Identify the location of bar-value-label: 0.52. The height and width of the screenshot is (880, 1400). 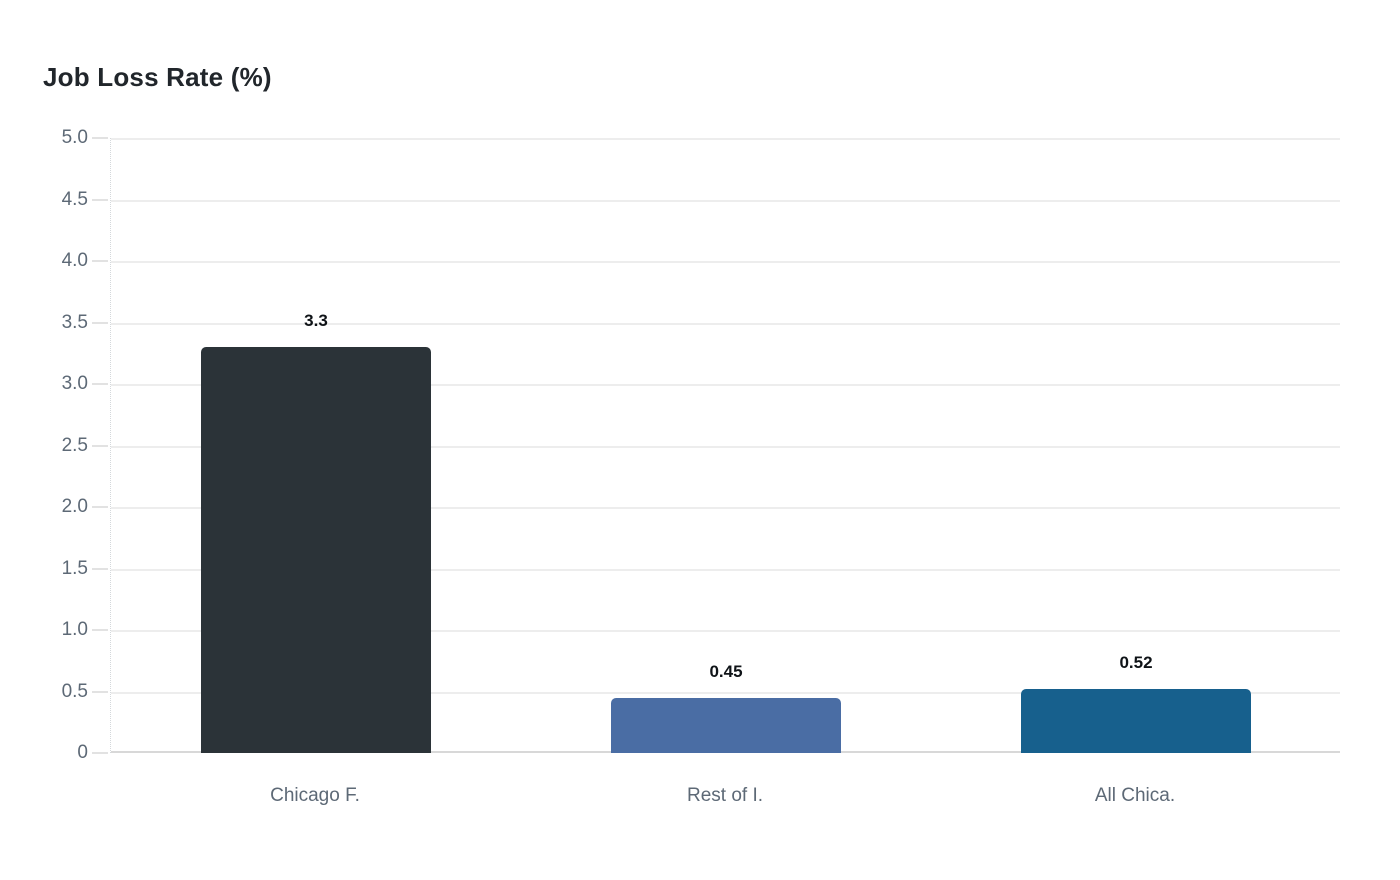
(1136, 663).